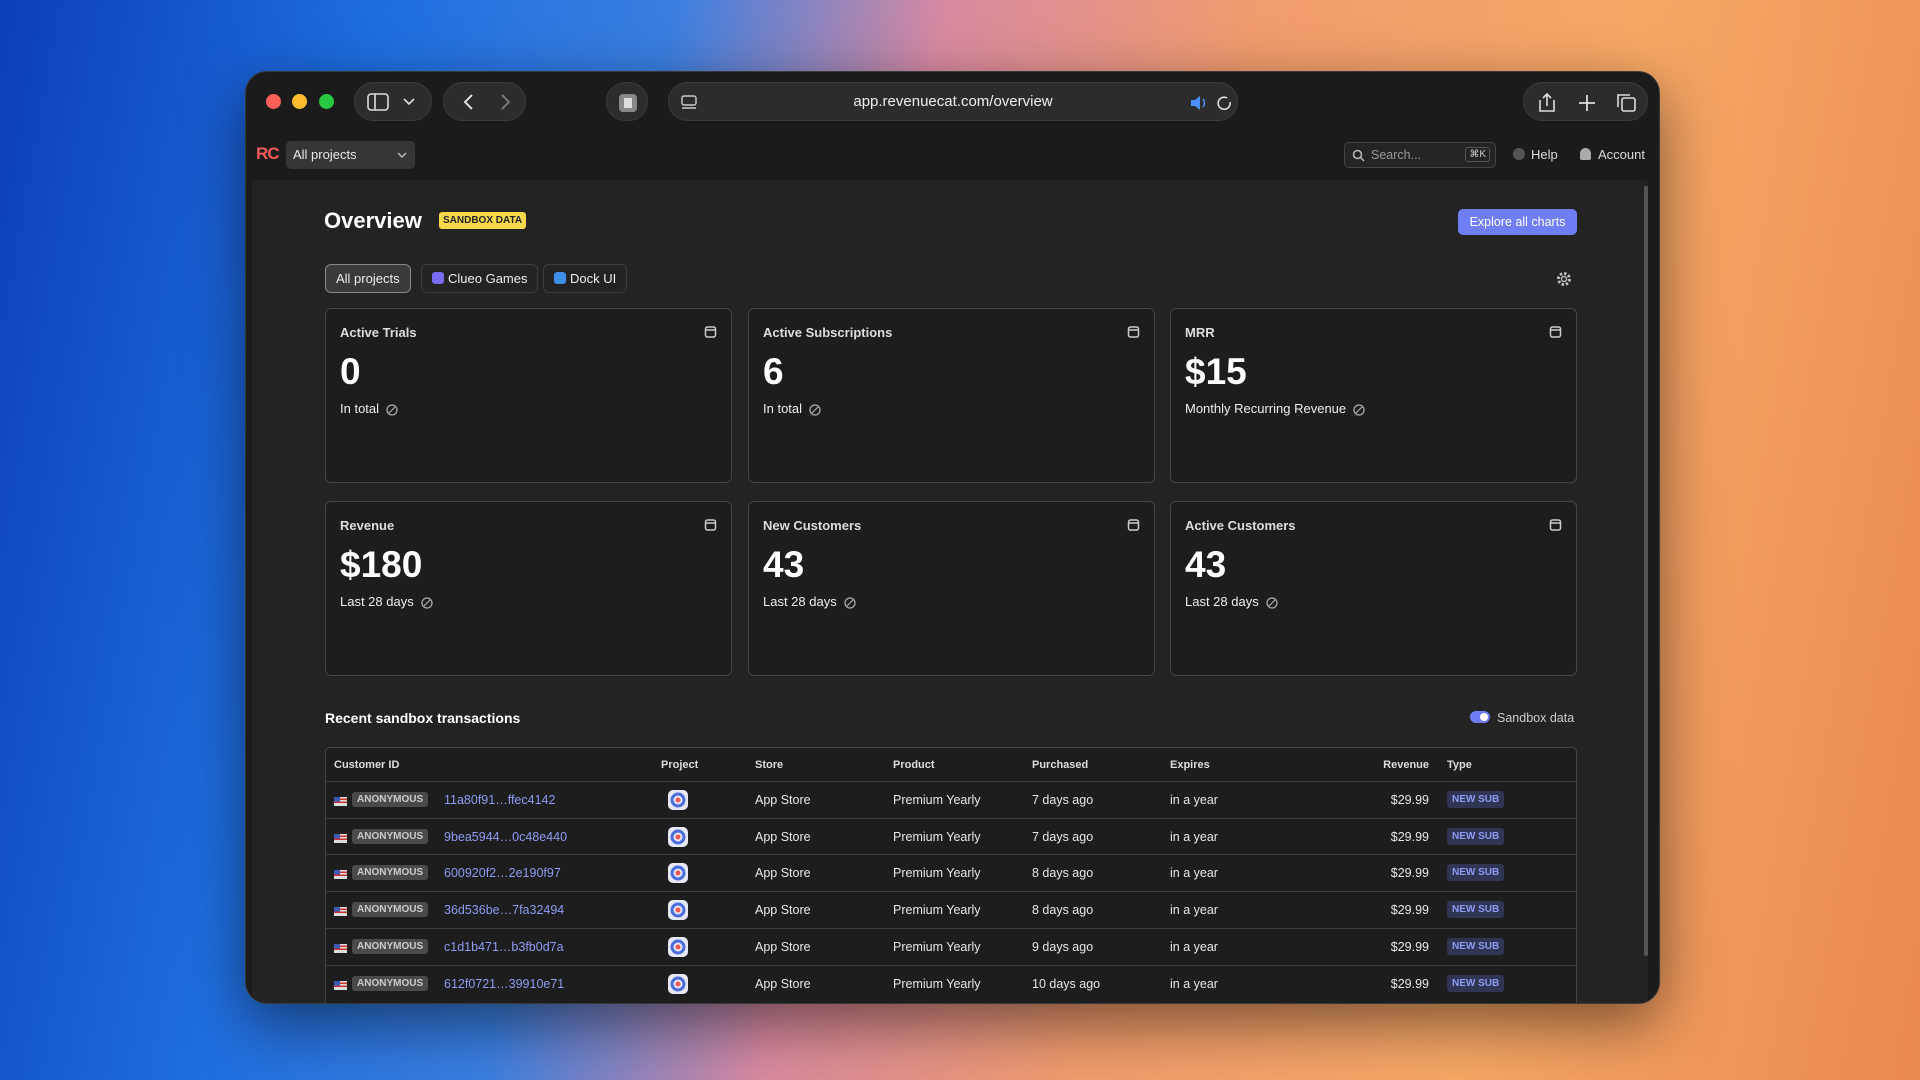 This screenshot has height=1080, width=1920. I want to click on metric-card: Active Subscriptions 6 In total, so click(951, 395).